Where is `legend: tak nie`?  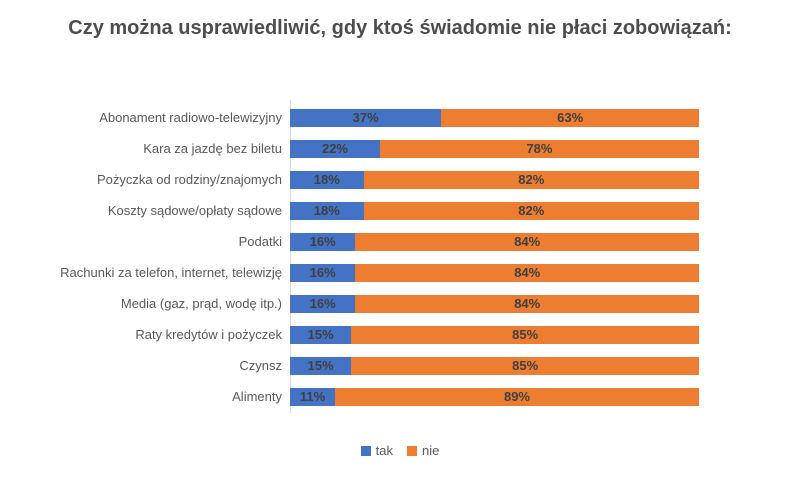 legend: tak nie is located at coordinates (400, 450).